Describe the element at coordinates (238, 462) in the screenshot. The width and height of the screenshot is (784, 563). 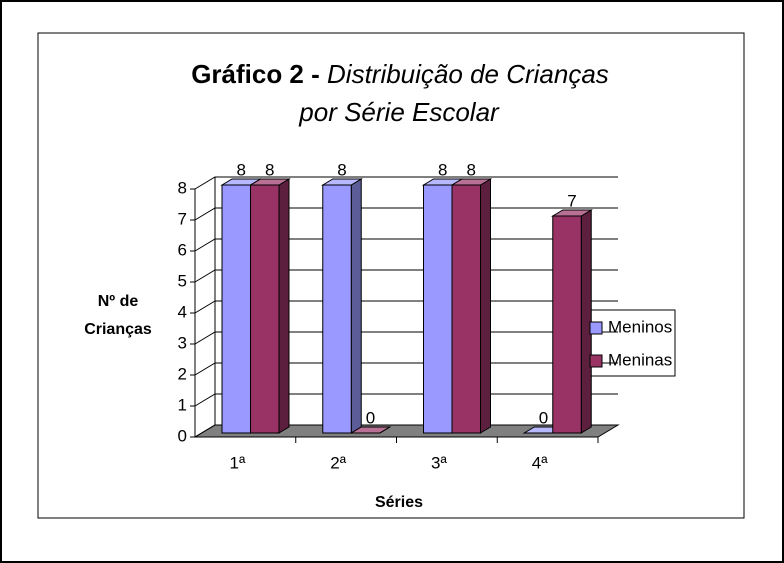
I see `x-tick-label: 1ª` at that location.